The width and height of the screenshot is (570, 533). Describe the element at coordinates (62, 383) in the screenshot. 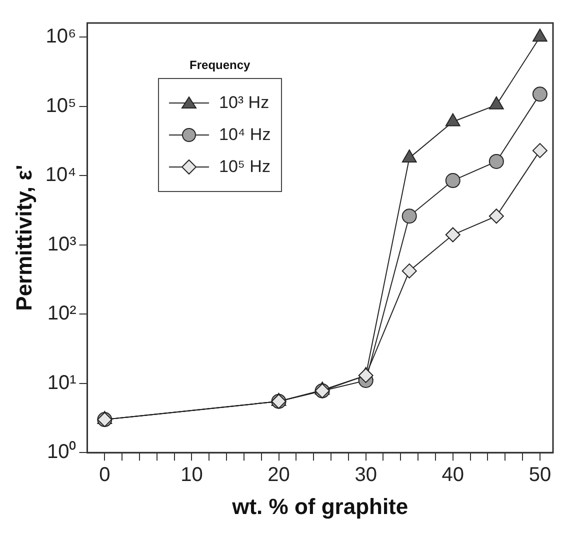

I see `y-tick-label: 10¹` at that location.